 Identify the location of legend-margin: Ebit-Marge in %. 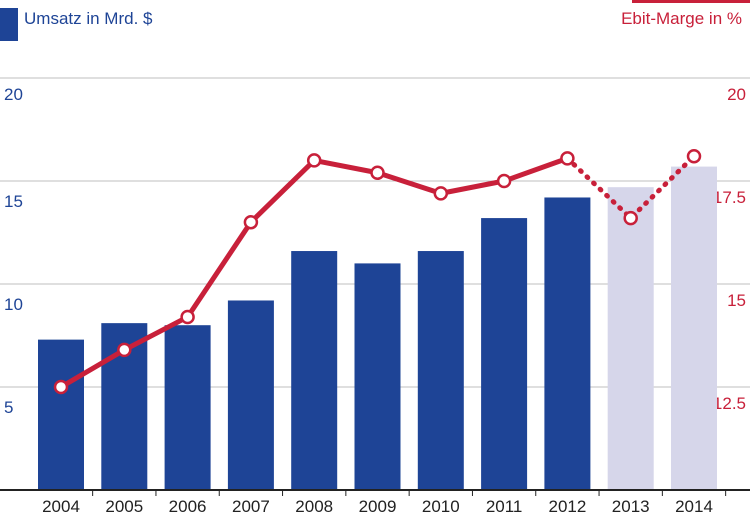
(685, 15).